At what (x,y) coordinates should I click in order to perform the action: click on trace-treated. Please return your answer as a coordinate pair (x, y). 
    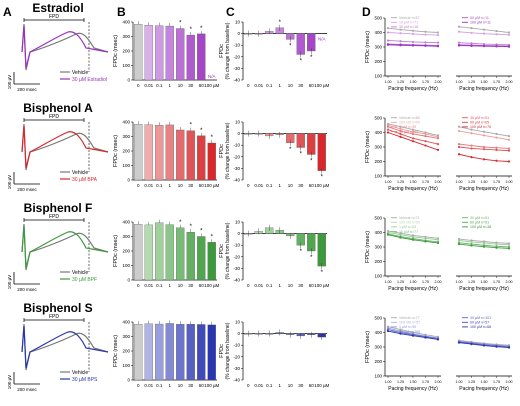
    Looking at the image, I should click on (65, 147).